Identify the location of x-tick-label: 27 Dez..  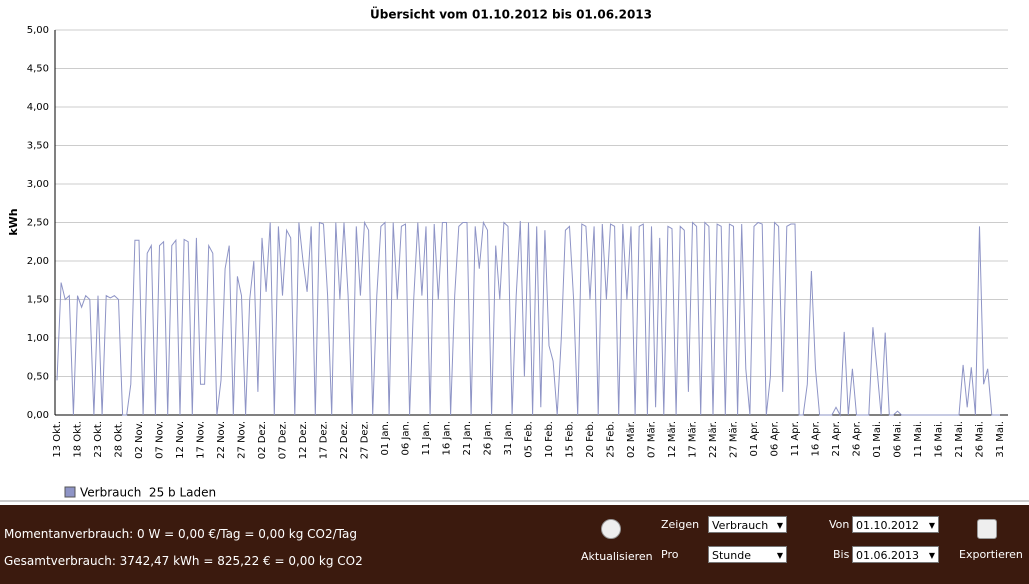
(365, 440).